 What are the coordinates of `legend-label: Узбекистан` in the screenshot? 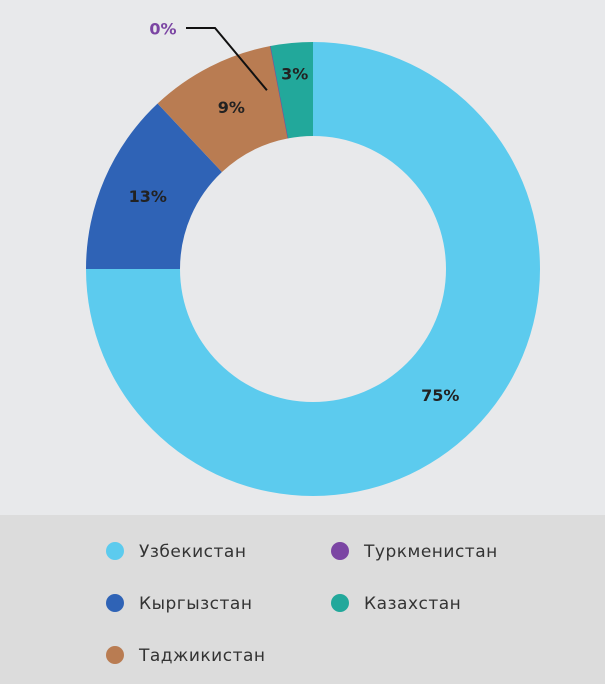 It's located at (192, 552).